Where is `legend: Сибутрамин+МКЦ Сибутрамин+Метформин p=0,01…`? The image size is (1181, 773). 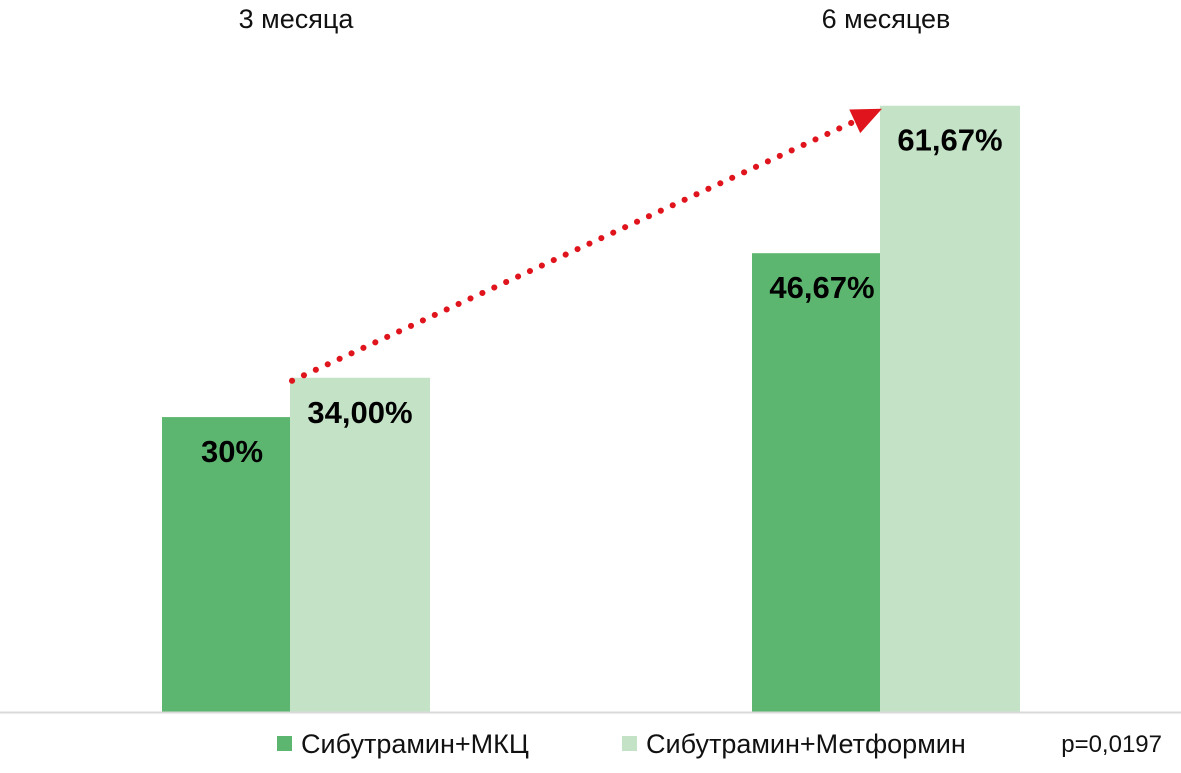 legend: Сибутрамин+МКЦ Сибутрамин+Метформин p=0,01… is located at coordinates (719, 744).